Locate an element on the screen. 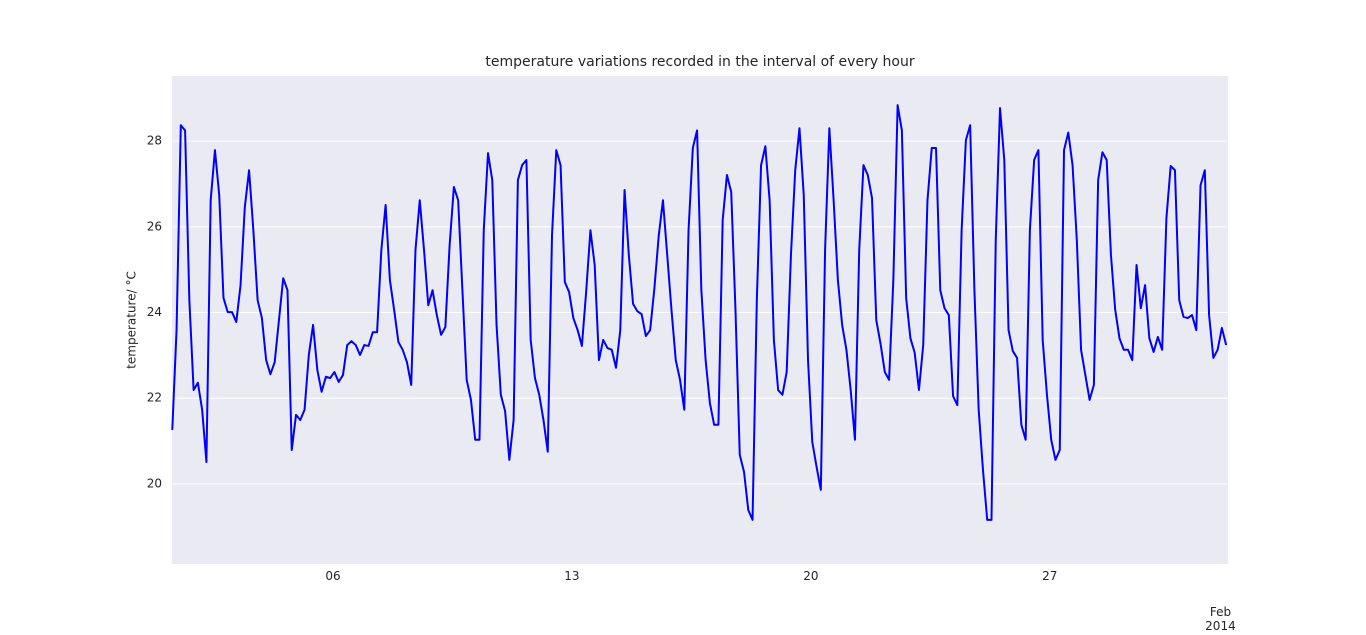 Image resolution: width=1366 pixels, height=635 pixels. y-tick-label: 22 is located at coordinates (154, 398).